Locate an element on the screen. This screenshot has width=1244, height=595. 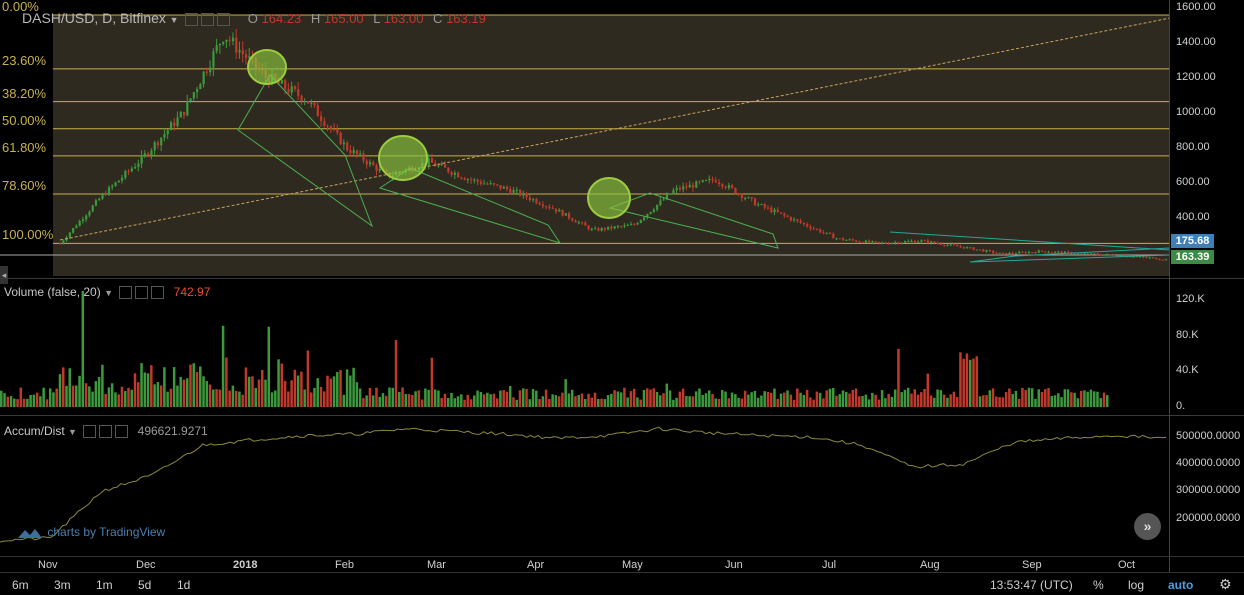
log-button: log is located at coordinates (1136, 585).